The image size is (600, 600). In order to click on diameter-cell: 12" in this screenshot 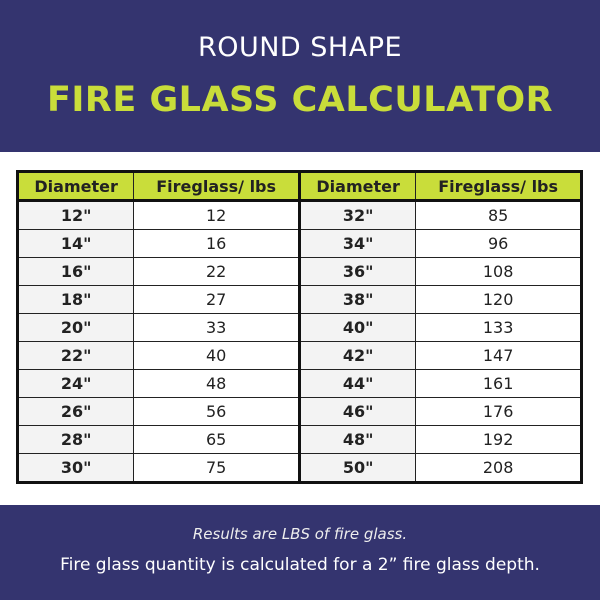, I will do `click(75, 215)`.